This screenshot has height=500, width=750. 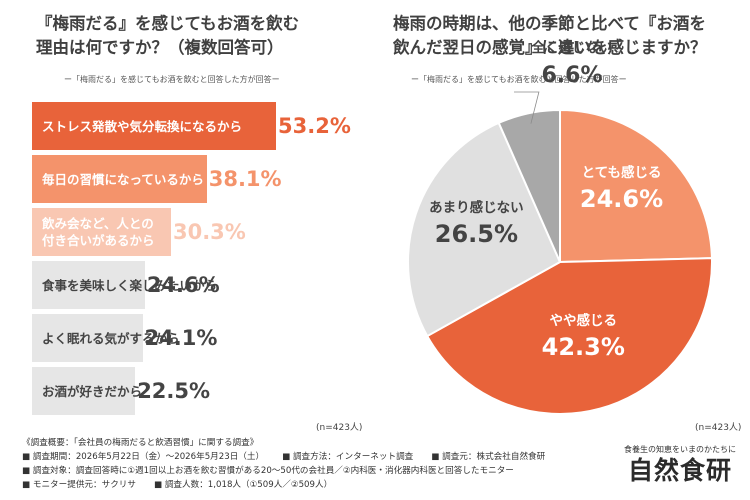 What do you see at coordinates (718, 428) in the screenshot?
I see `pie-chart-n-label: (n=423人)` at bounding box center [718, 428].